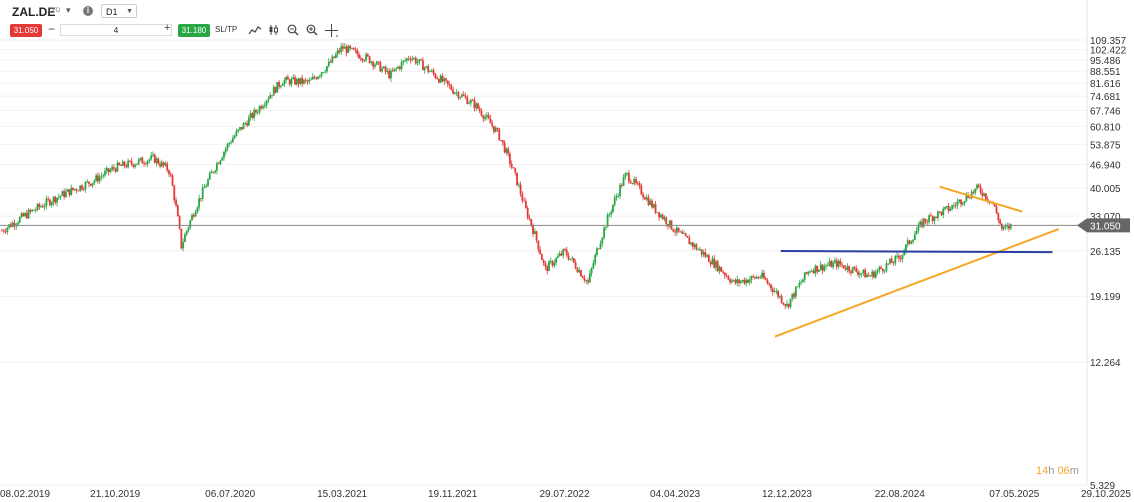 The width and height of the screenshot is (1134, 502). What do you see at coordinates (1105, 72) in the screenshot?
I see `y-tick-label: 88.551` at bounding box center [1105, 72].